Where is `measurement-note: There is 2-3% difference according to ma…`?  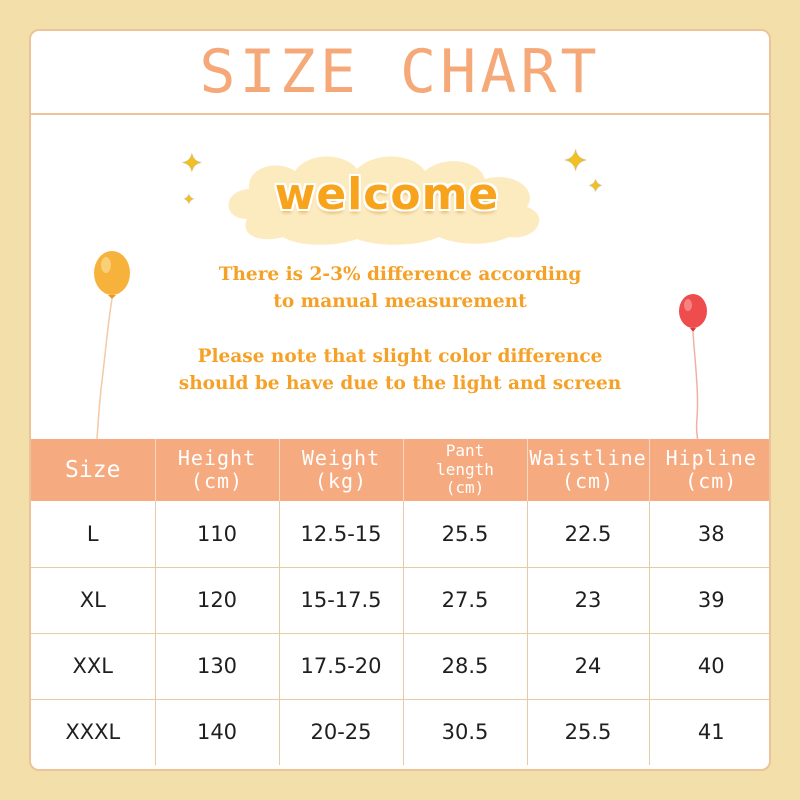 measurement-note: There is 2-3% difference according to ma… is located at coordinates (400, 288).